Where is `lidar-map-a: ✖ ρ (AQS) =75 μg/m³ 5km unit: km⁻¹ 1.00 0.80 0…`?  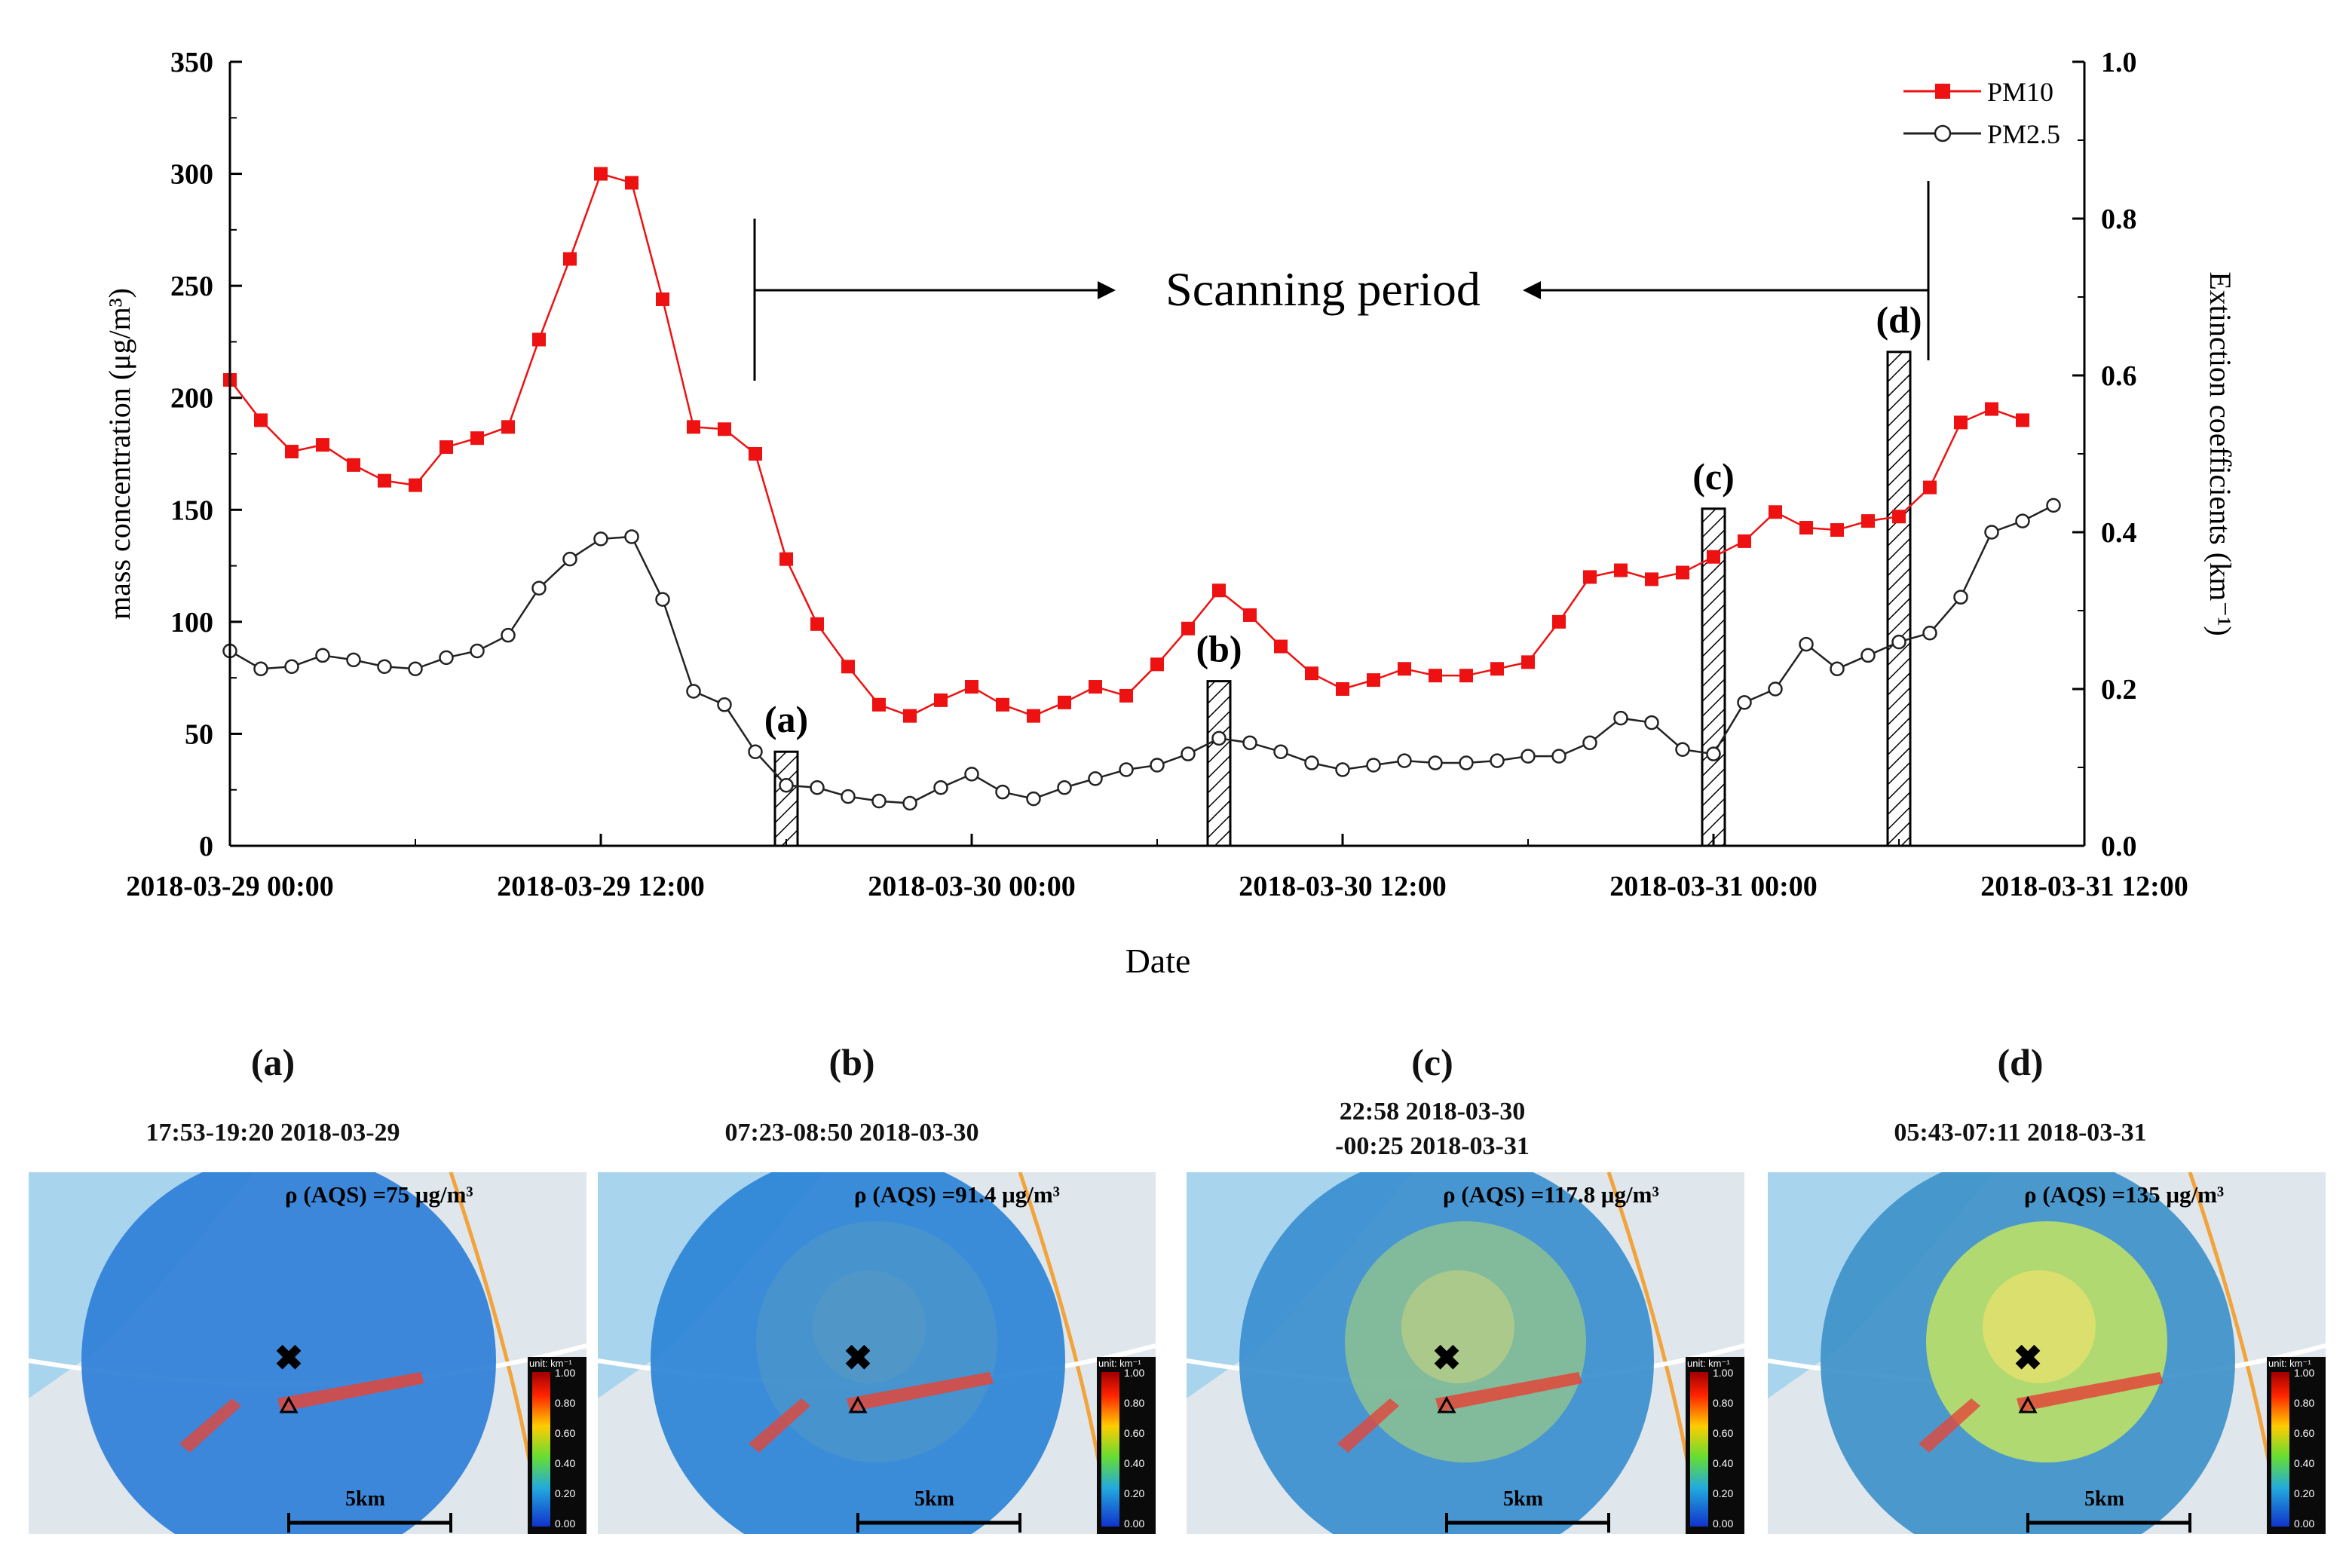
lidar-map-a: ✖ ρ (AQS) =75 μg/m³ 5km unit: km⁻¹ 1.00 0.80 0… is located at coordinates (307, 1353).